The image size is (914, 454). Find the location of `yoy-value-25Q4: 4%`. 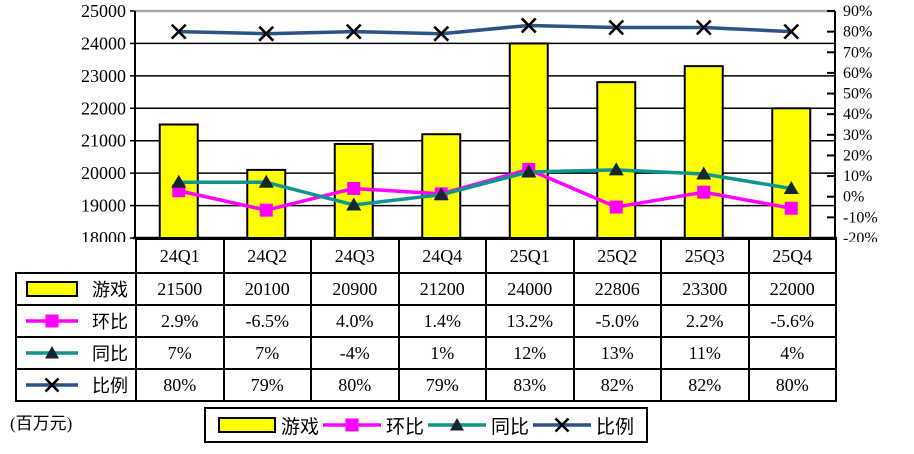

yoy-value-25Q4: 4% is located at coordinates (792, 353).